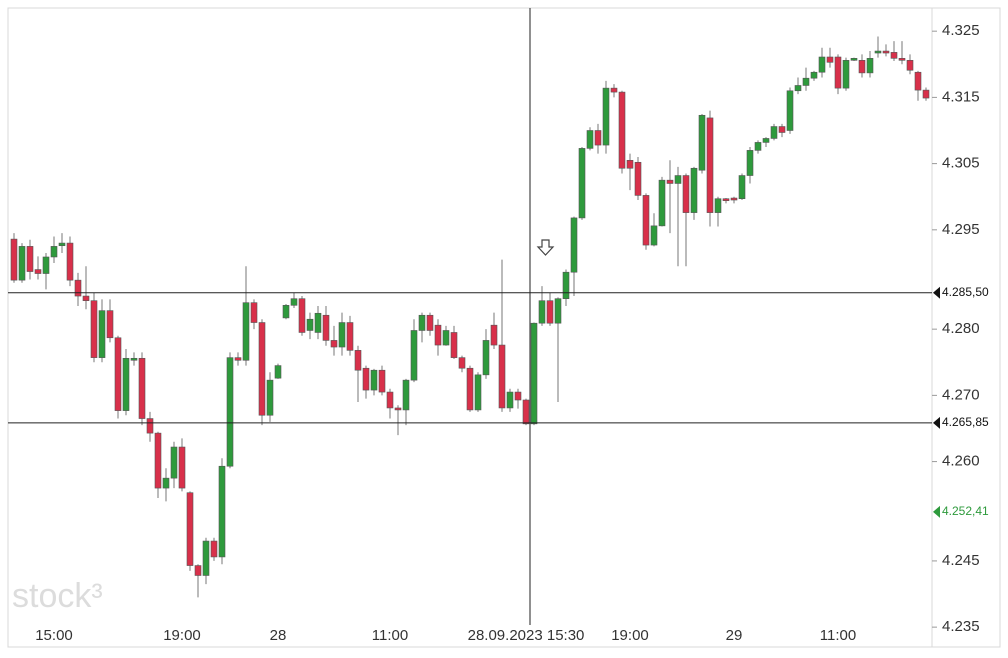 Image resolution: width=1008 pixels, height=658 pixels. What do you see at coordinates (526, 635) in the screenshot?
I see `x-tick-label: 28.09.2023 15:30` at bounding box center [526, 635].